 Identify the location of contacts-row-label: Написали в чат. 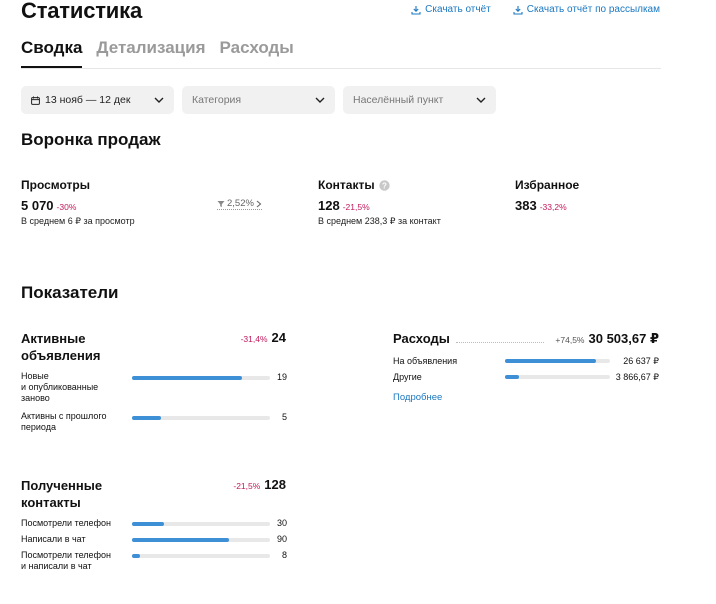
(53, 539).